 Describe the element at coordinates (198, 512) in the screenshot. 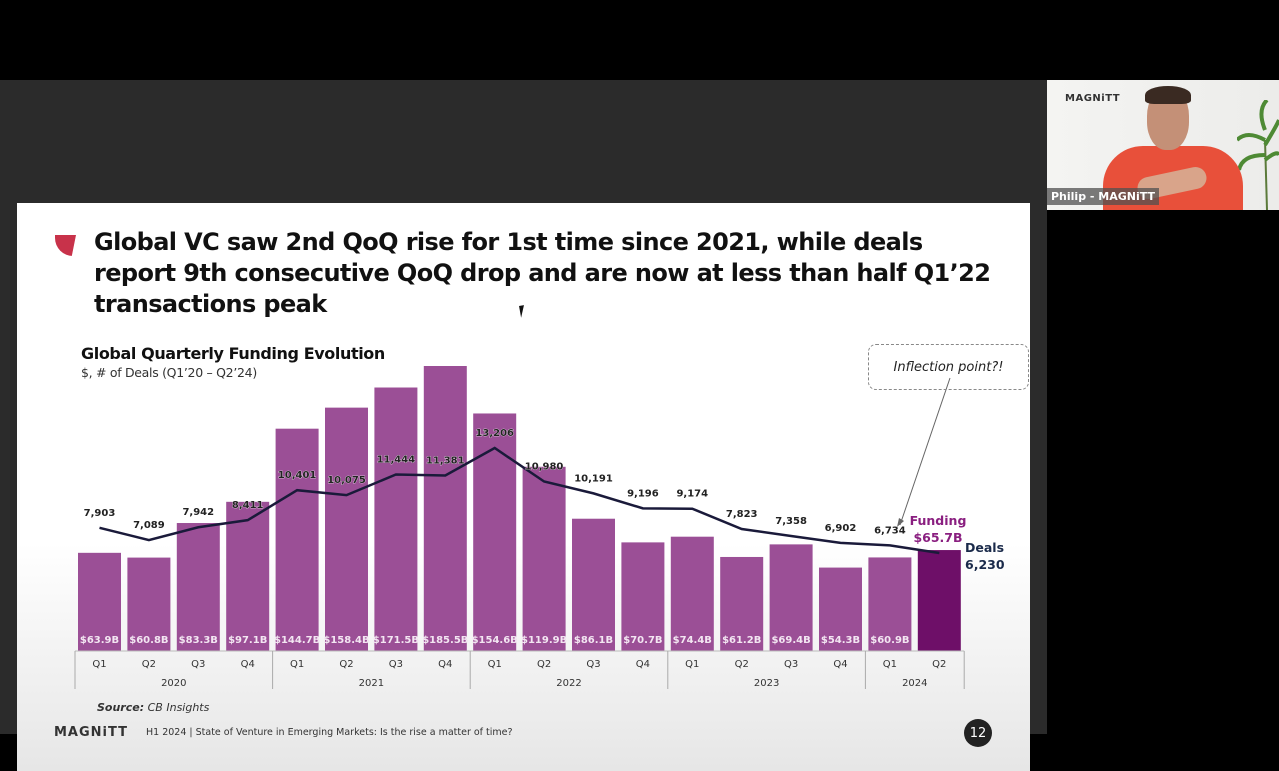

I see `deals-value-label: 7,942` at that location.